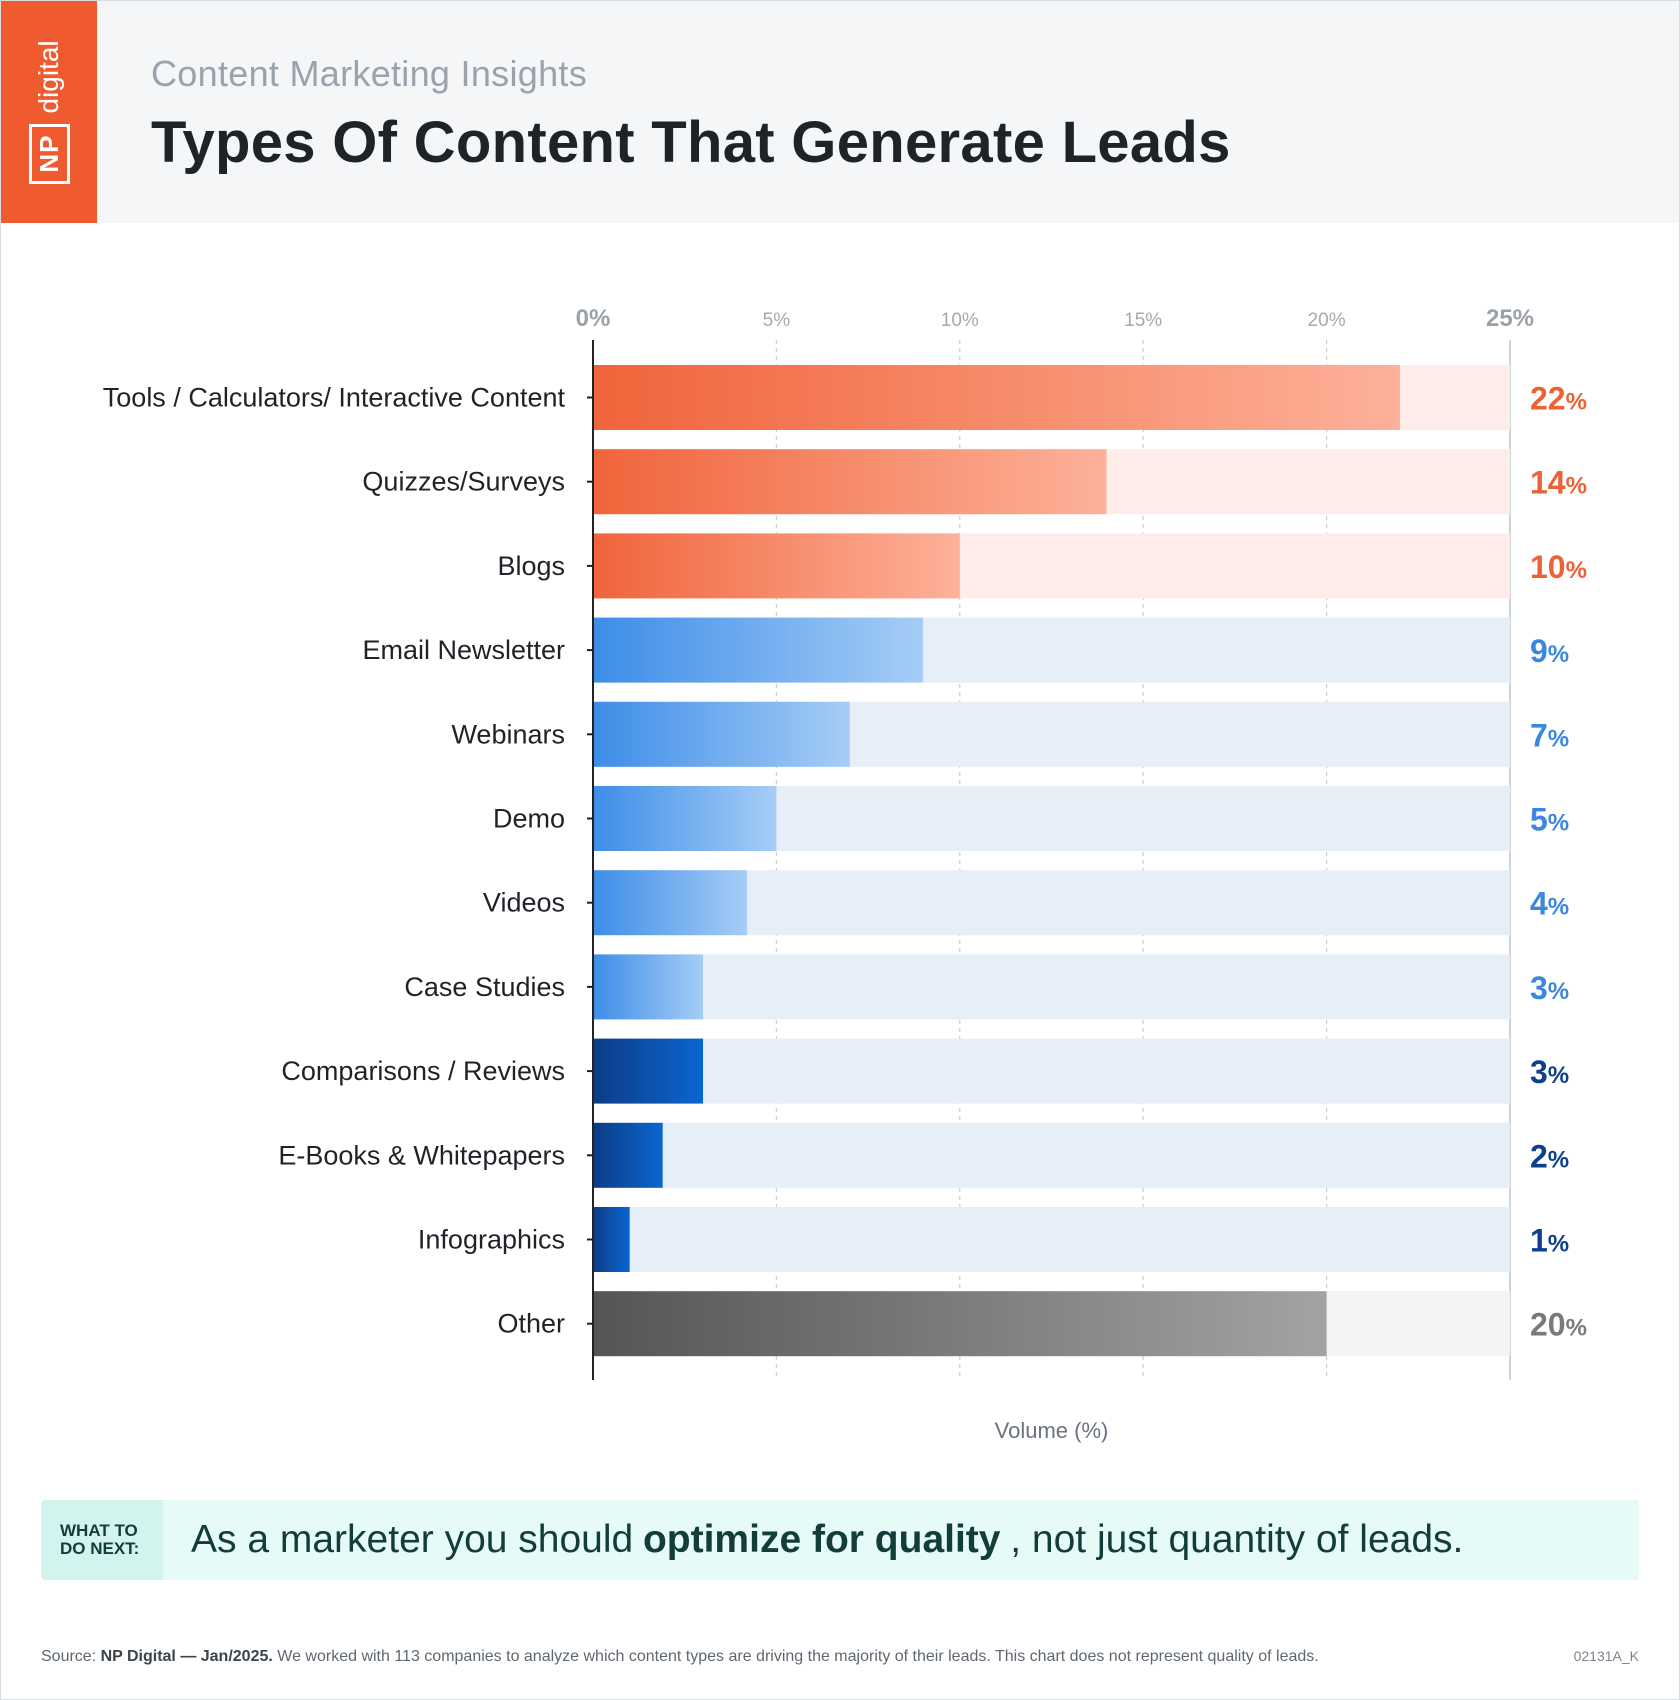 The width and height of the screenshot is (1680, 1700). What do you see at coordinates (491, 1240) in the screenshot?
I see `category-label: Infographics` at bounding box center [491, 1240].